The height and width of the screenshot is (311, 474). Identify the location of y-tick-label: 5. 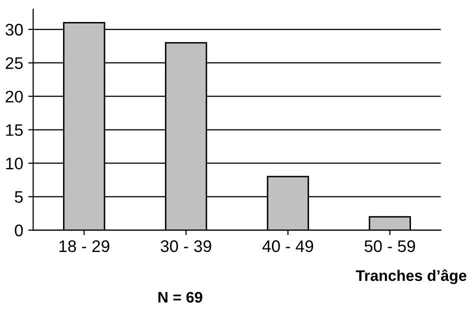
(18, 197).